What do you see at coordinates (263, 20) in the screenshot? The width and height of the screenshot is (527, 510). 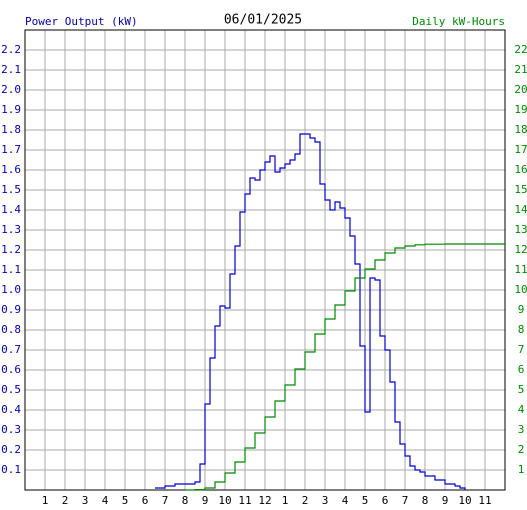 I see `chart-title: 06/01/2025` at bounding box center [263, 20].